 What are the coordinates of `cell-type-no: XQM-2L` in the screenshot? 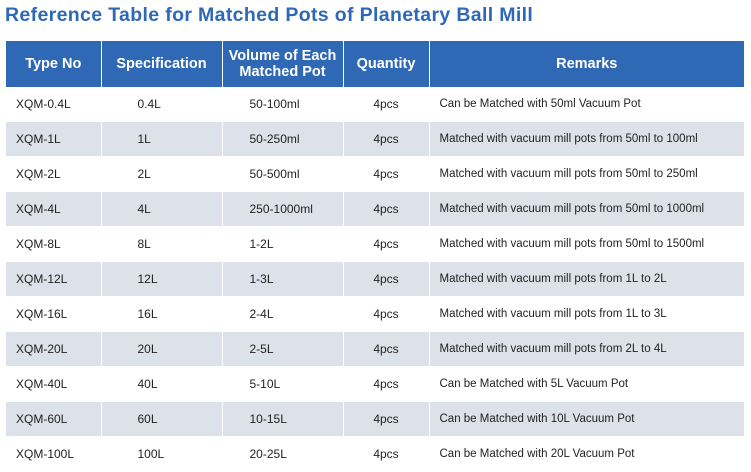 It's located at (54, 174).